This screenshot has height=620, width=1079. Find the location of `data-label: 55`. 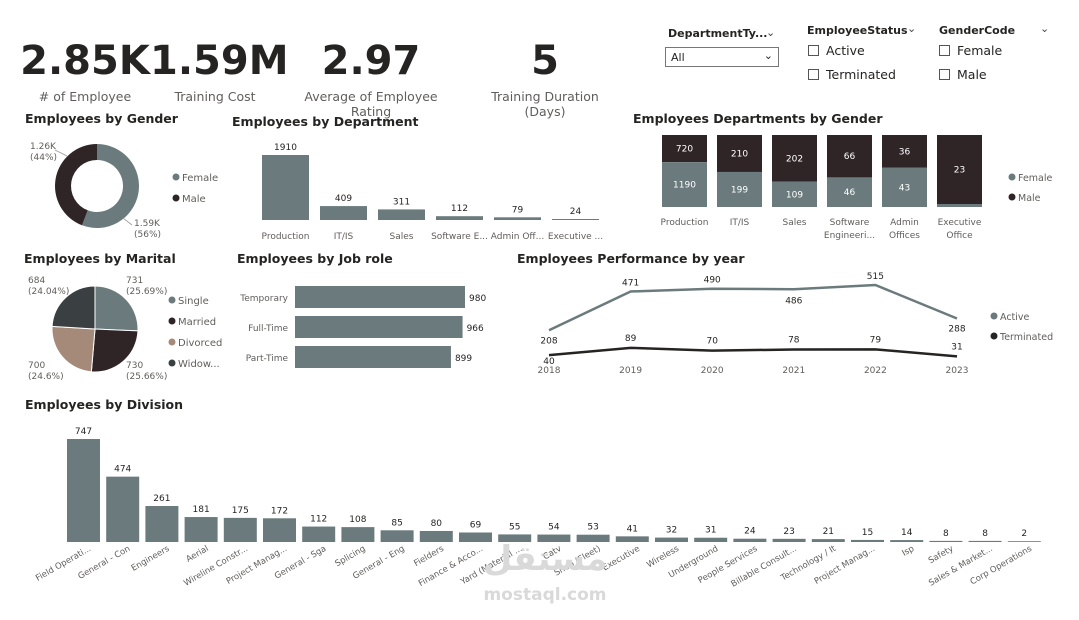

data-label: 55 is located at coordinates (514, 527).